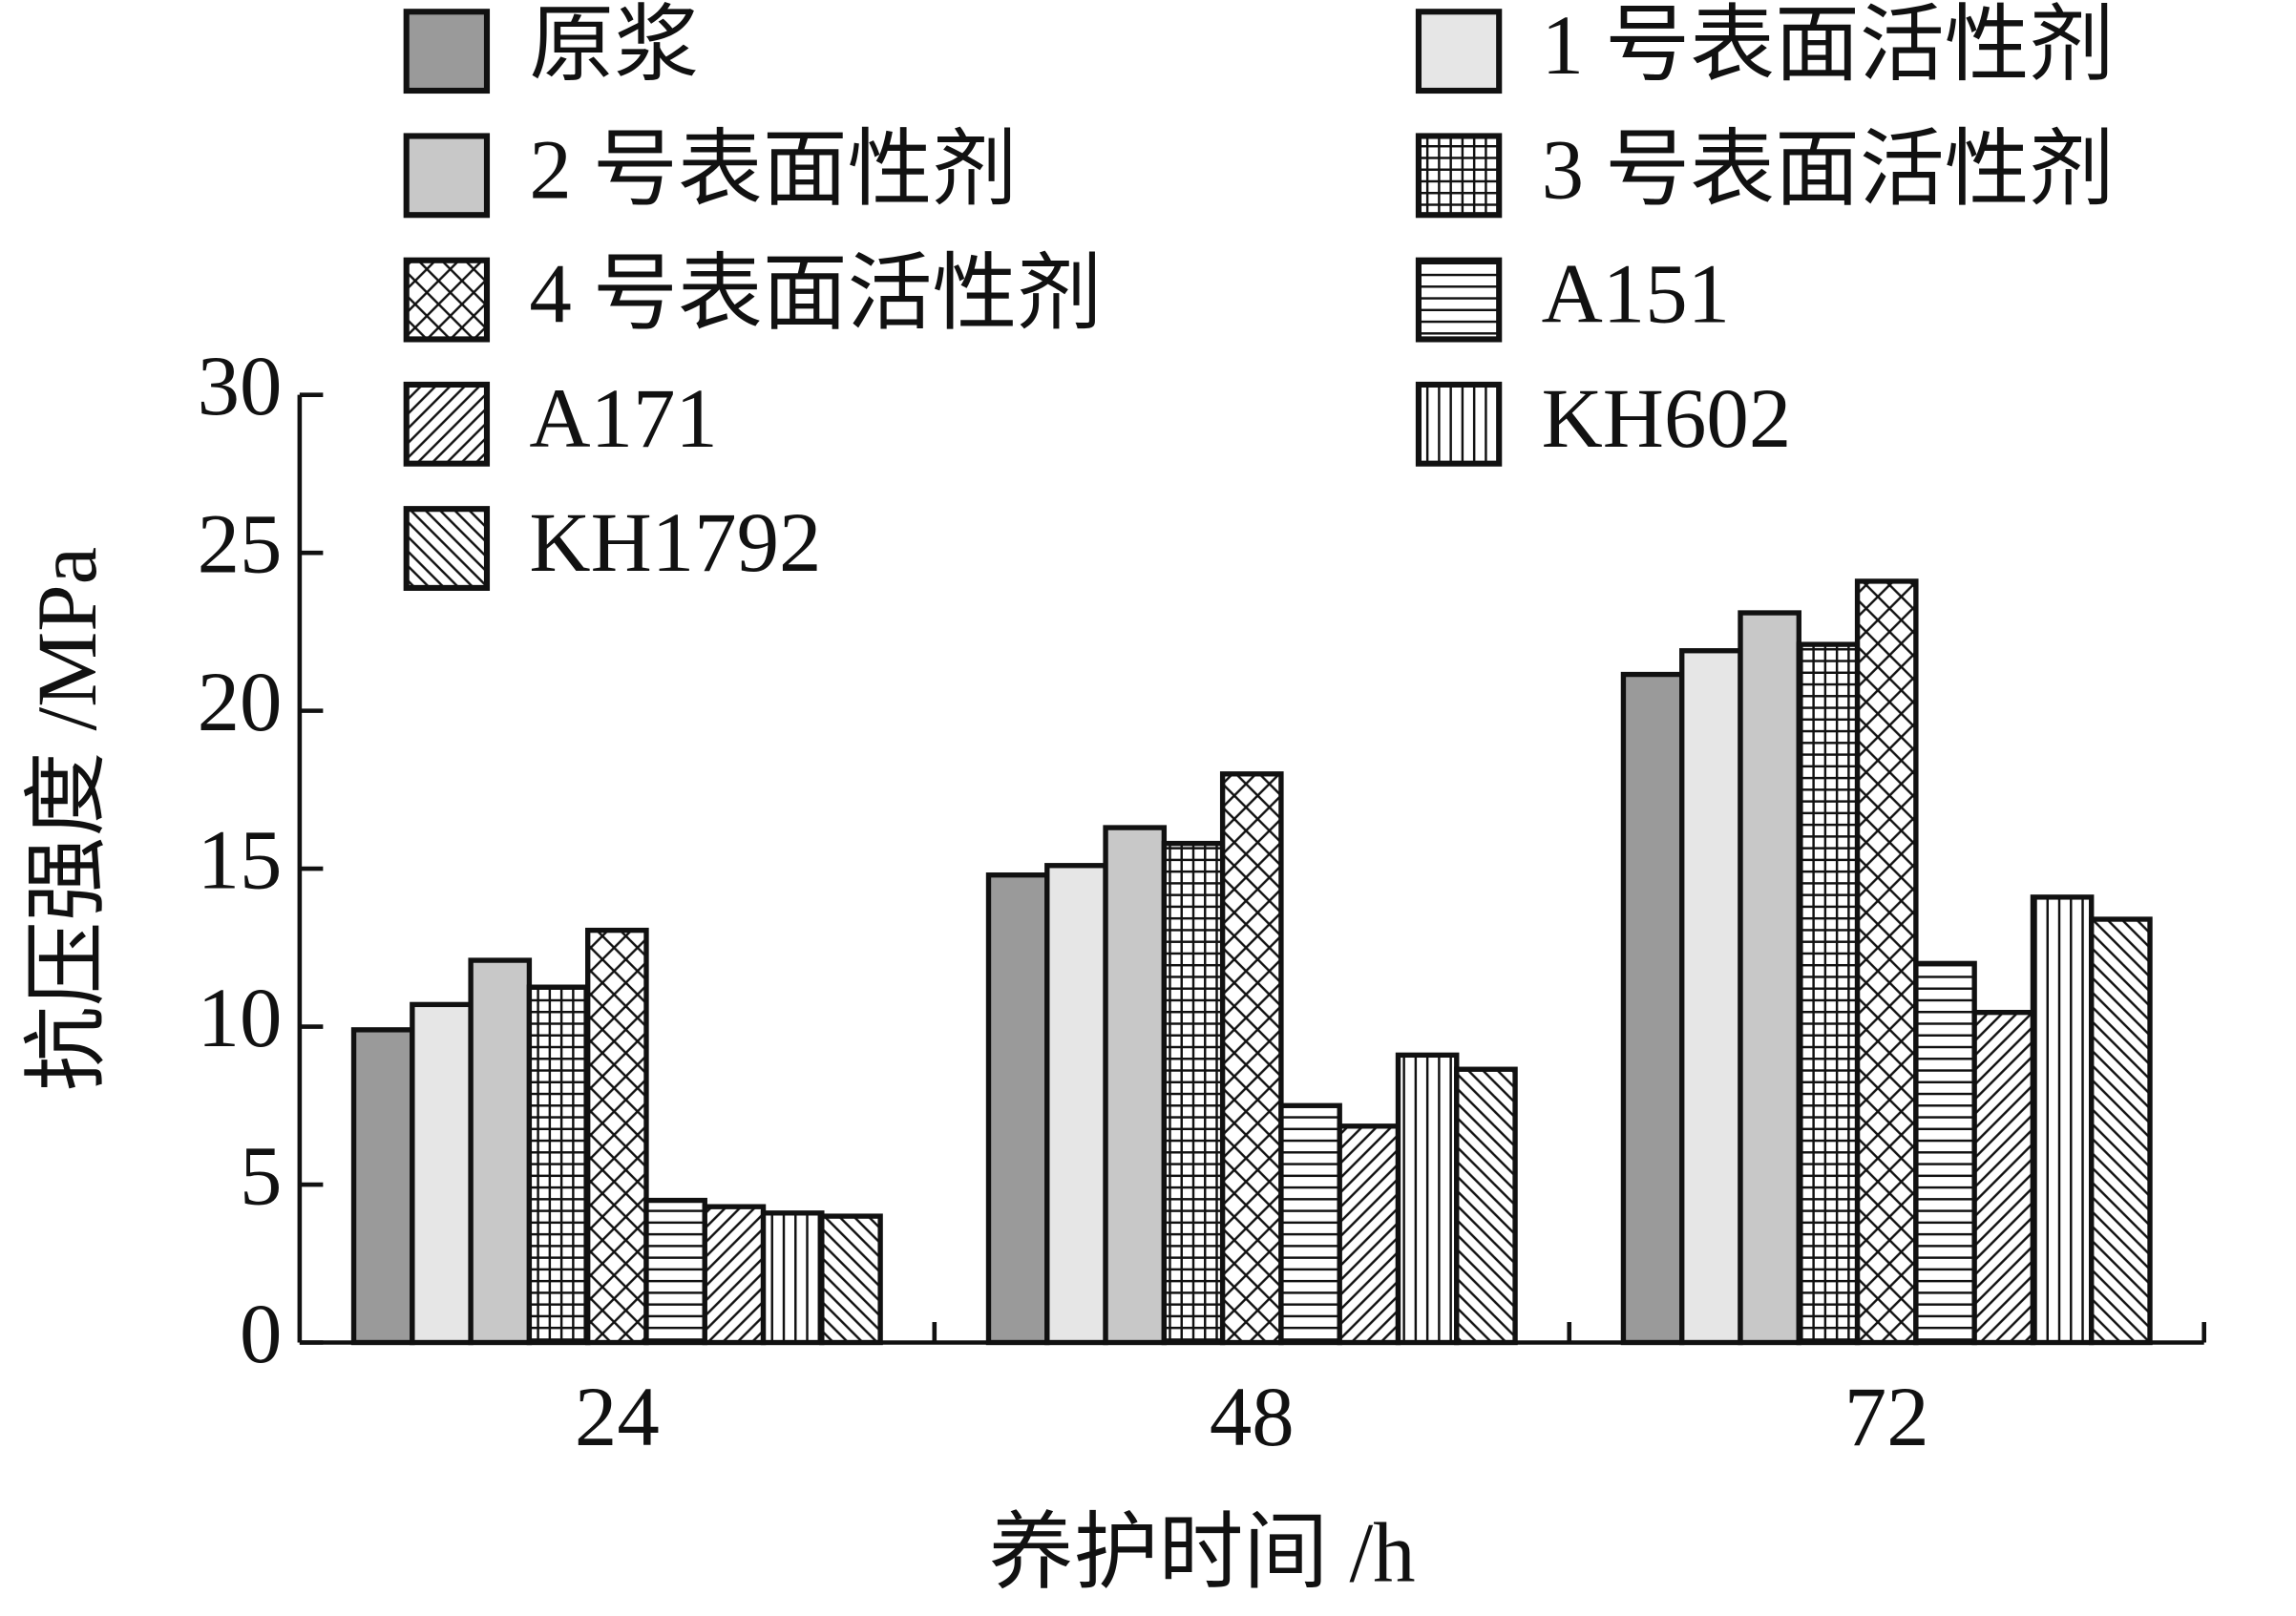  Describe the element at coordinates (623, 419) in the screenshot. I see `legend-label: A171` at that location.